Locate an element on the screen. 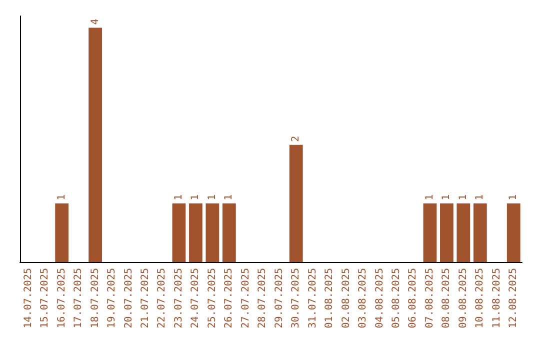 The image size is (540, 340). x-tick-label: 30.07.2025 is located at coordinates (296, 298).